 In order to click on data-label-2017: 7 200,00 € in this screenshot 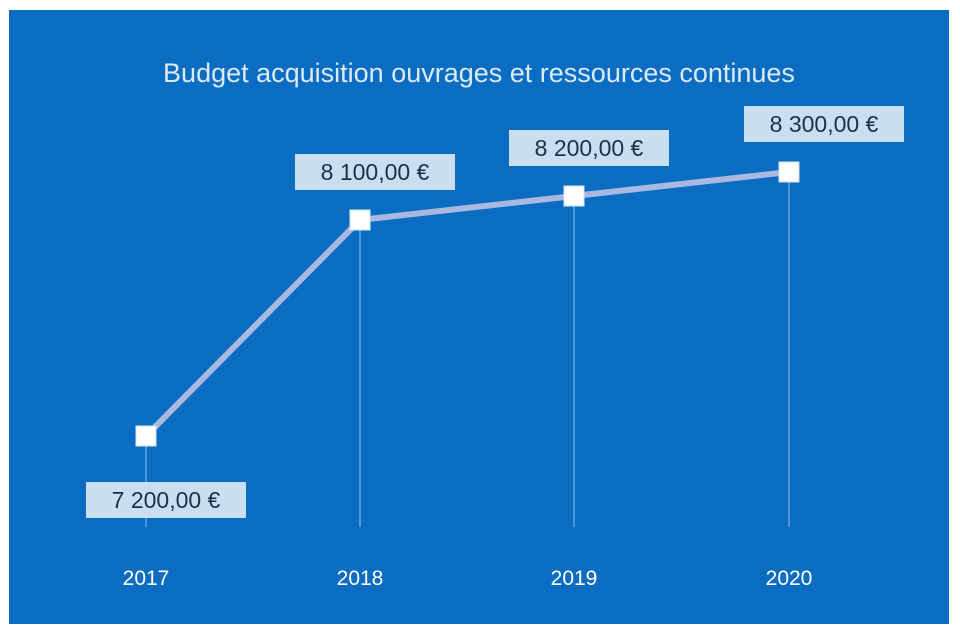, I will do `click(166, 500)`.